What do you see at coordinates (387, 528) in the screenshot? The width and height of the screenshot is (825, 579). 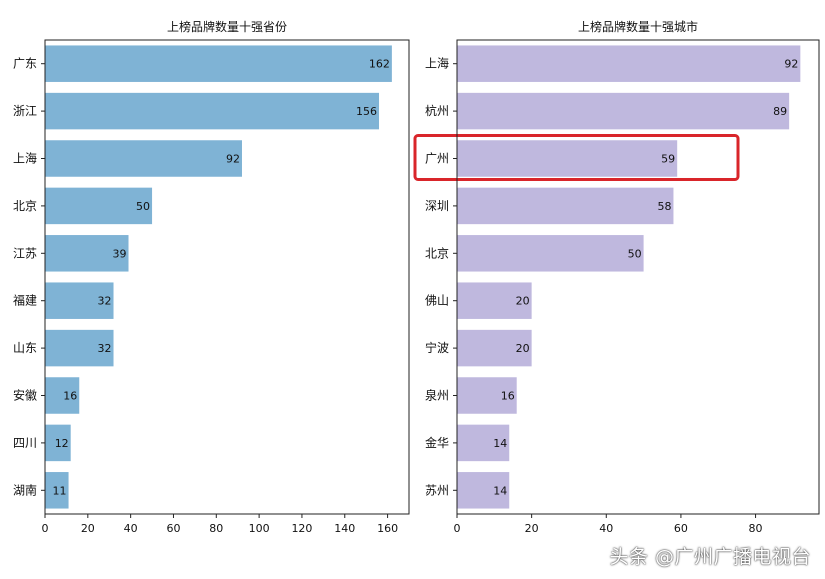 I see `x-tick-label: 160` at bounding box center [387, 528].